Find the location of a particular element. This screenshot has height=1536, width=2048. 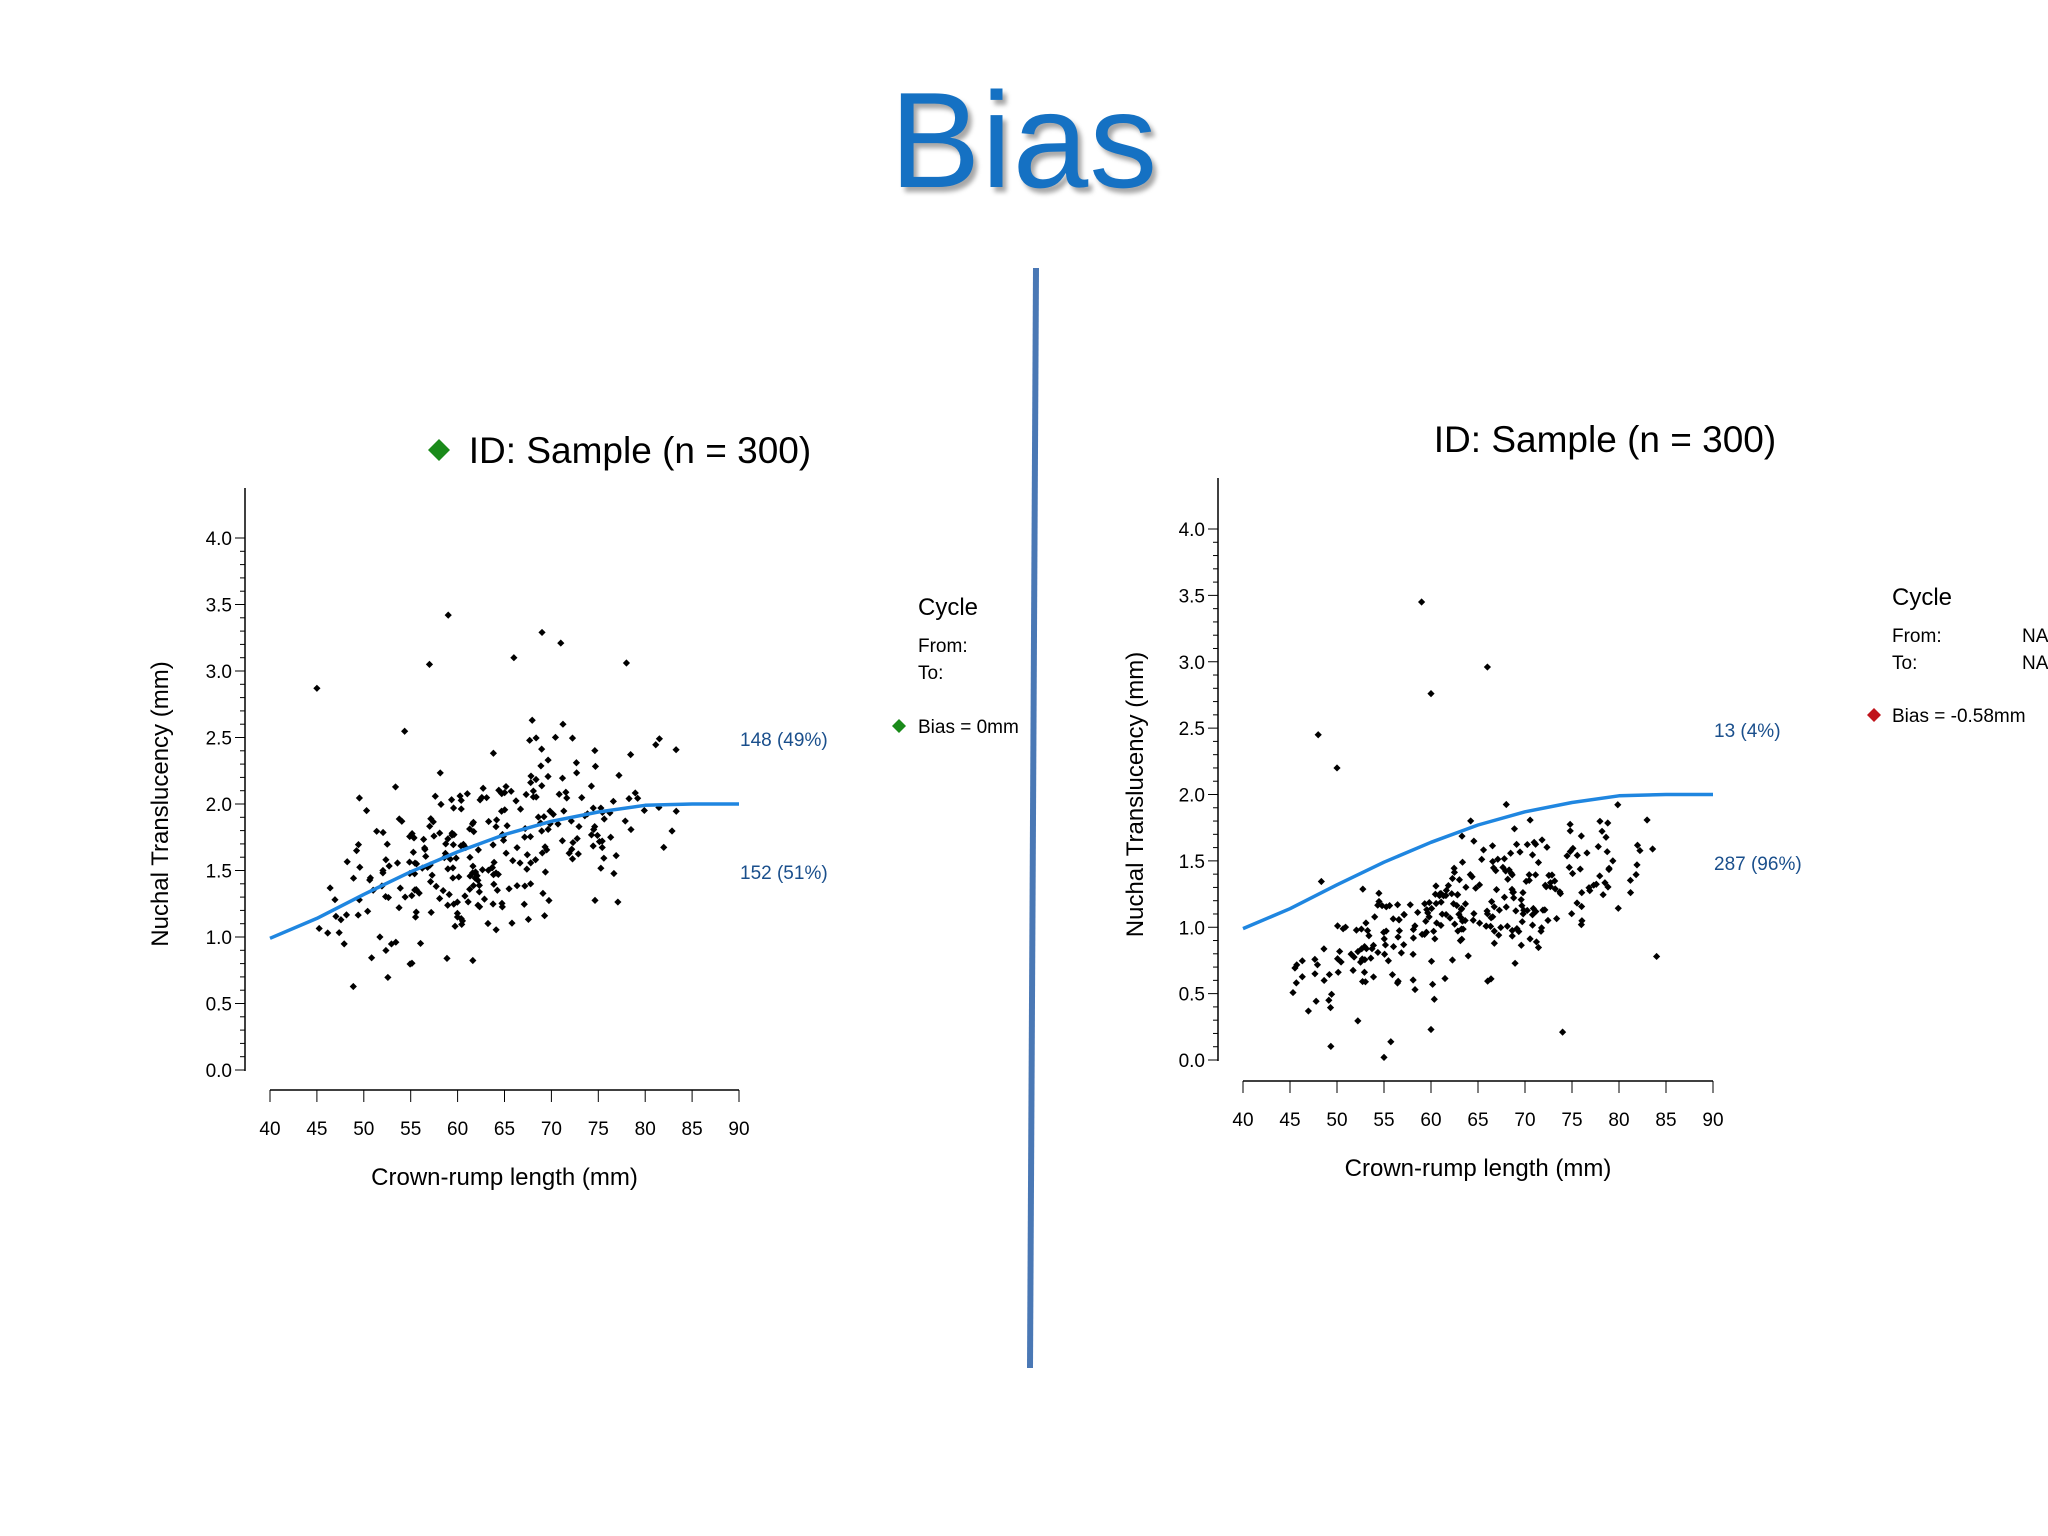

chart-title: ID: Sample (n = 300) is located at coordinates (1605, 439).